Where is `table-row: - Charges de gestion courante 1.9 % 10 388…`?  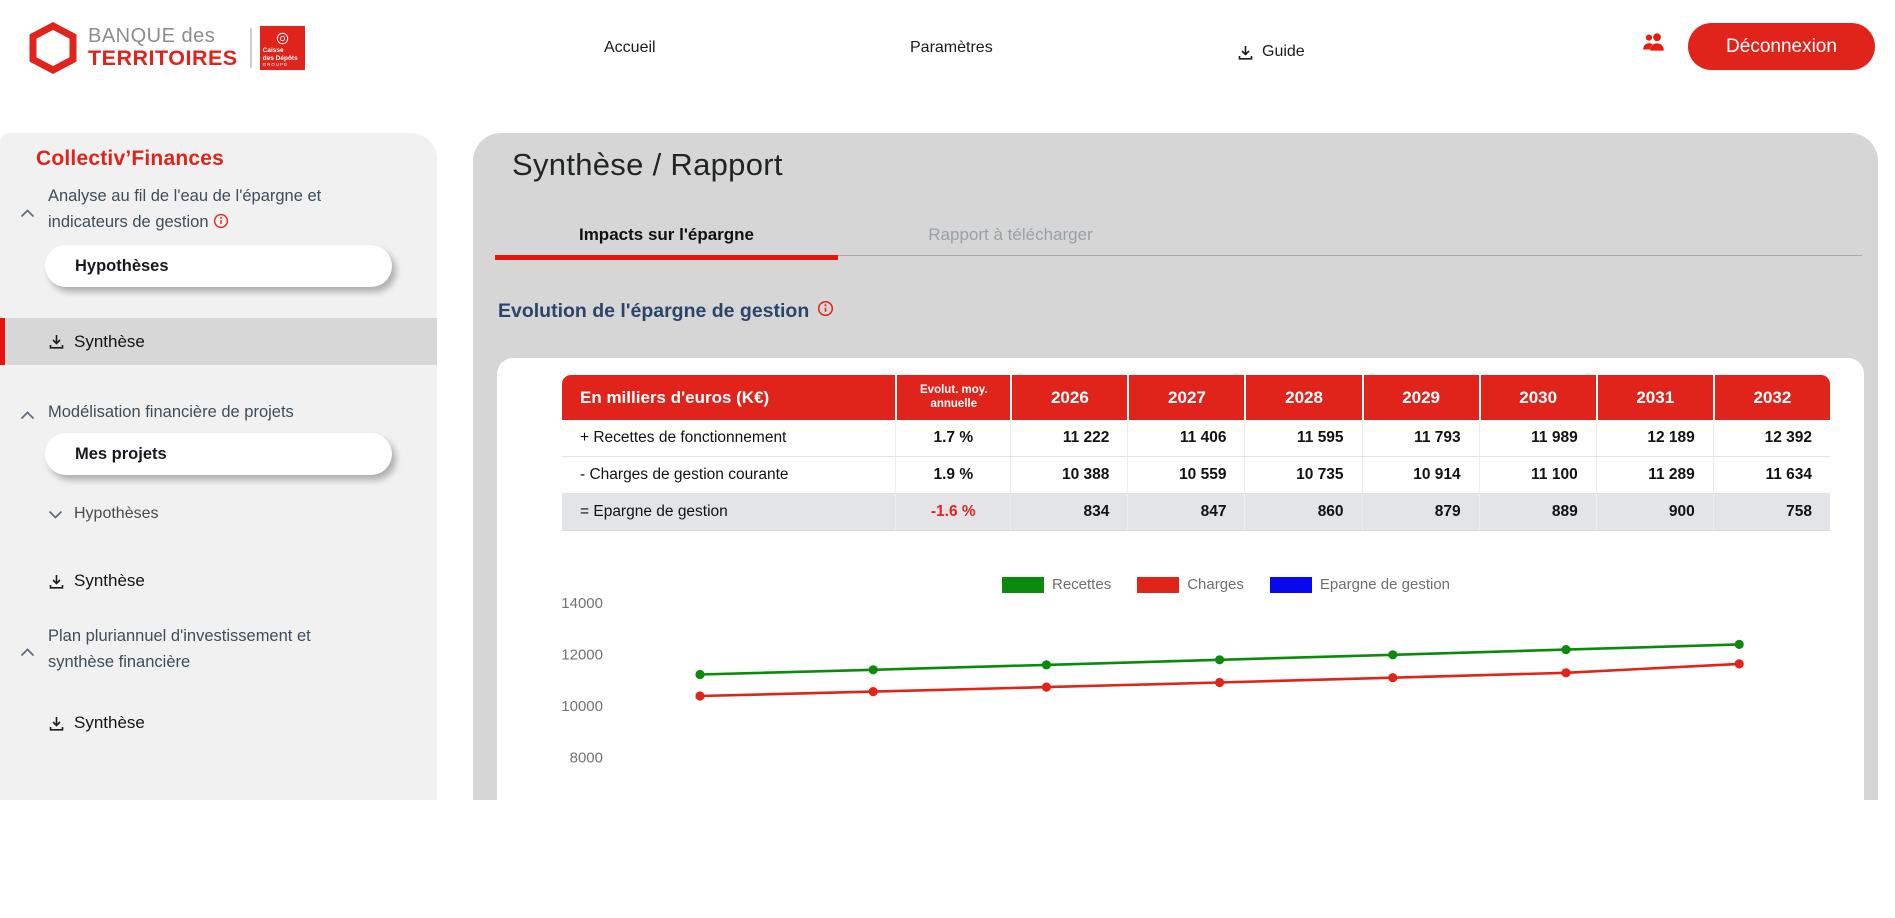 table-row: - Charges de gestion courante 1.9 % 10 388… is located at coordinates (1196, 475).